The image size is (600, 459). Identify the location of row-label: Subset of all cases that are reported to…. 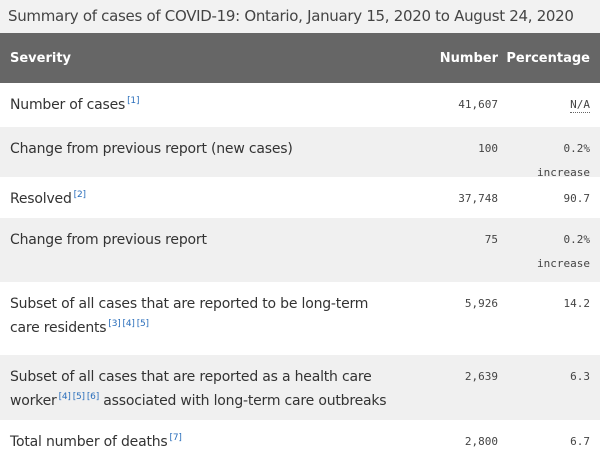
(199, 316).